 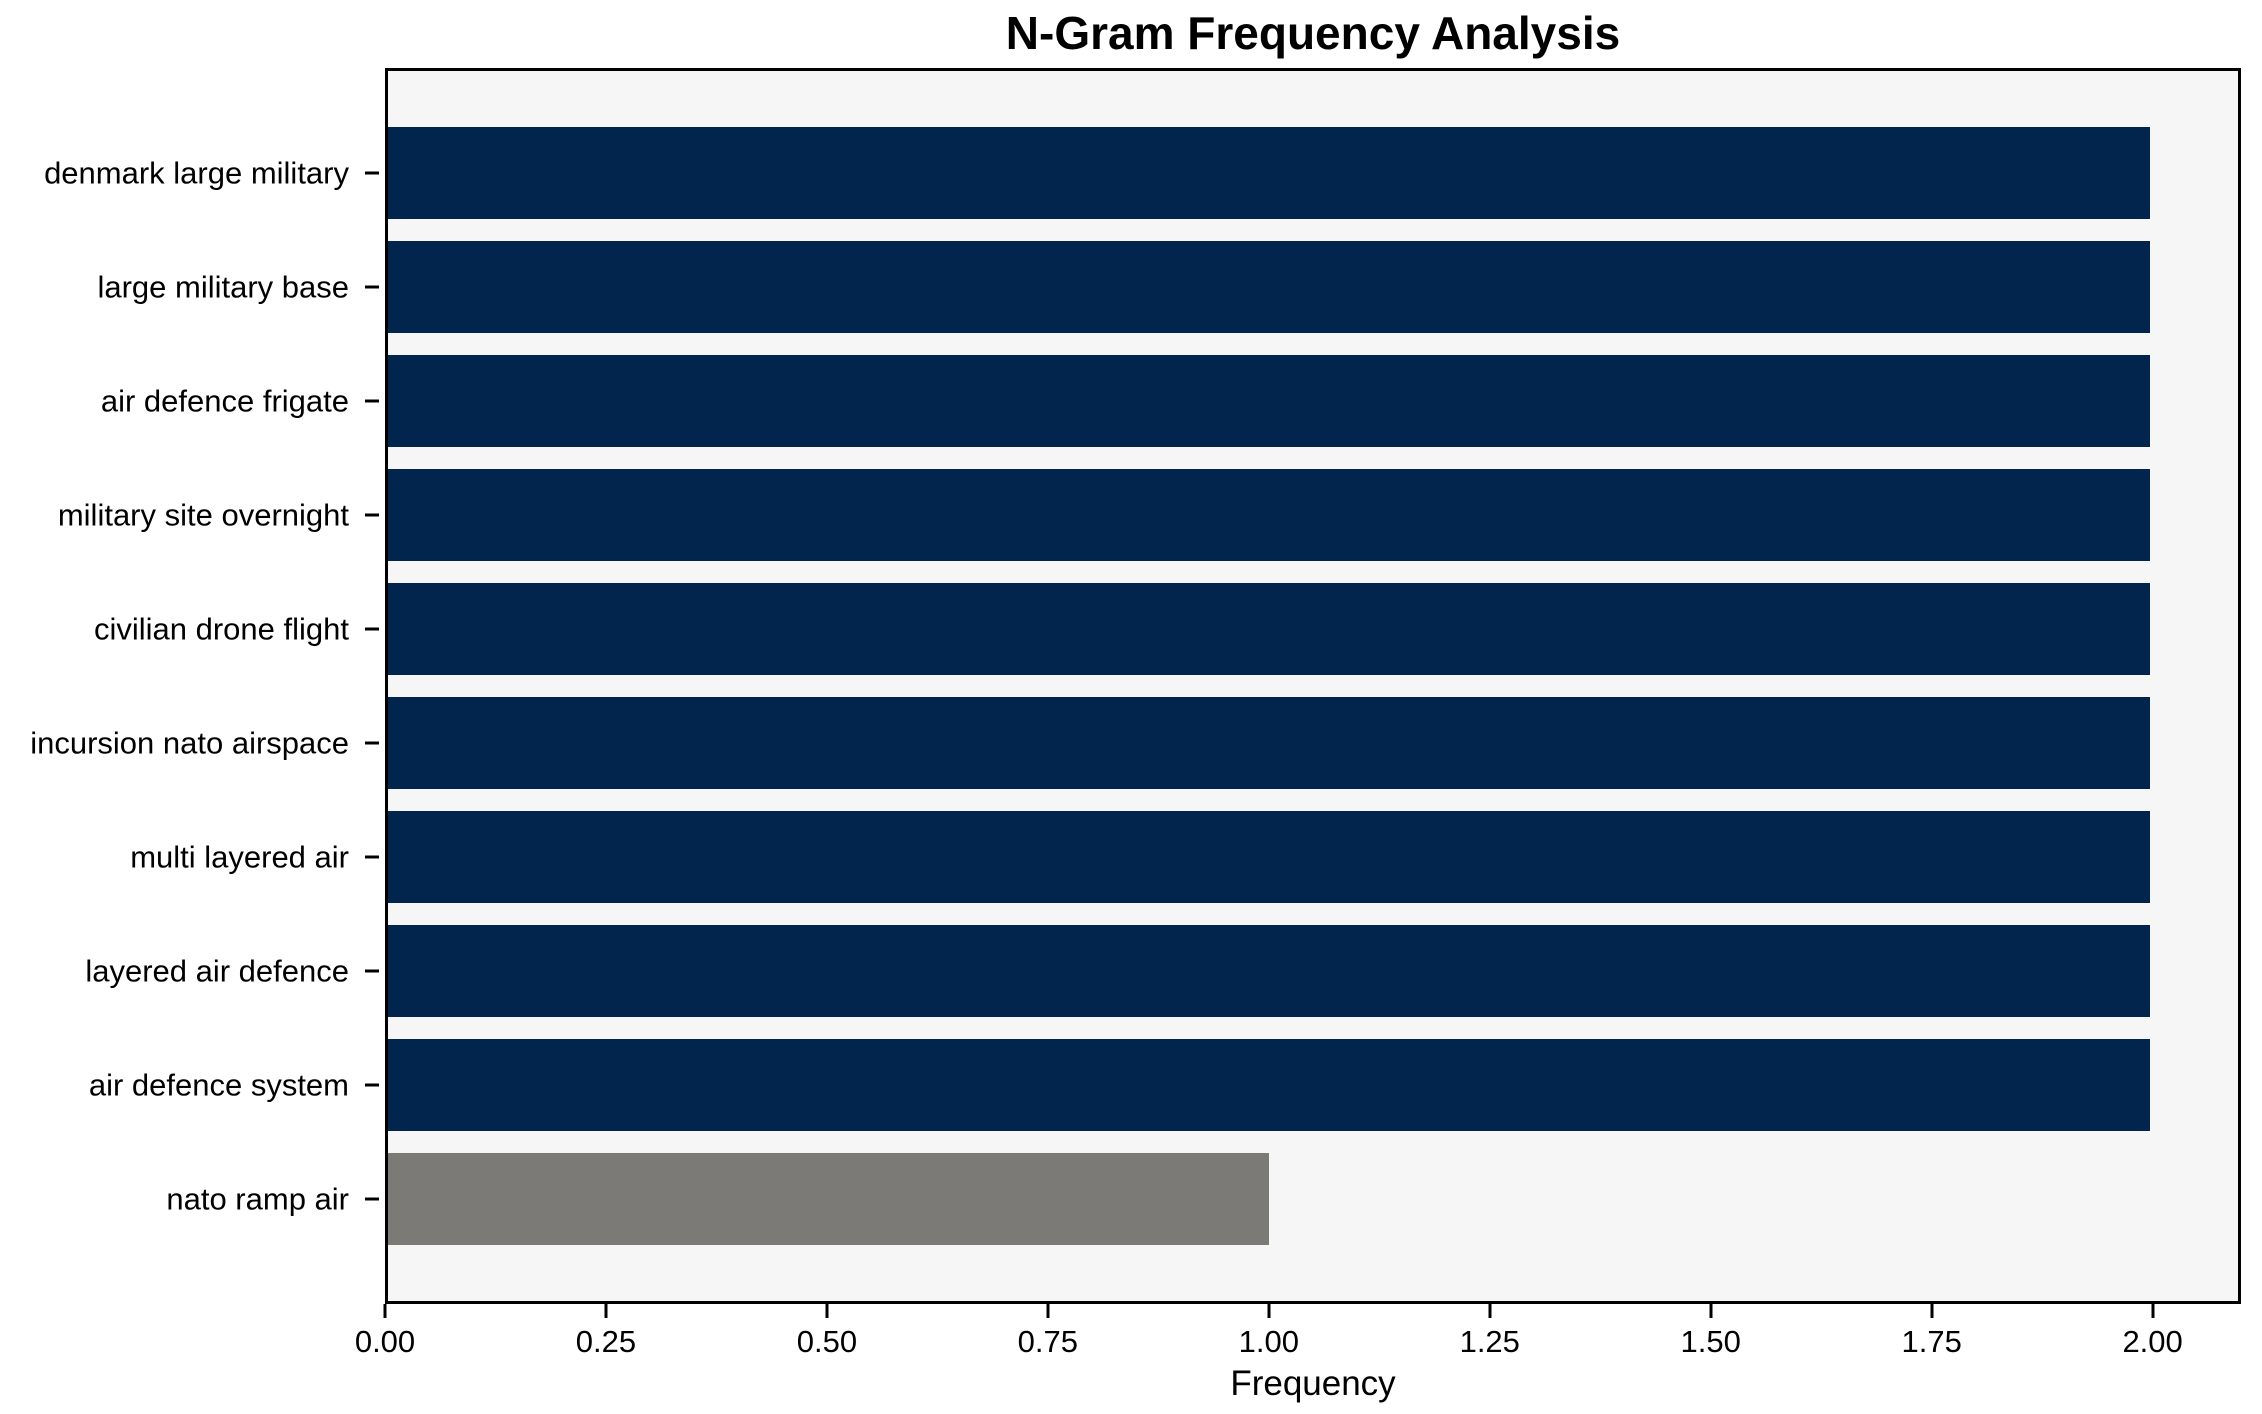 I want to click on y-tick-label: air defence system, so click(x=218, y=1085).